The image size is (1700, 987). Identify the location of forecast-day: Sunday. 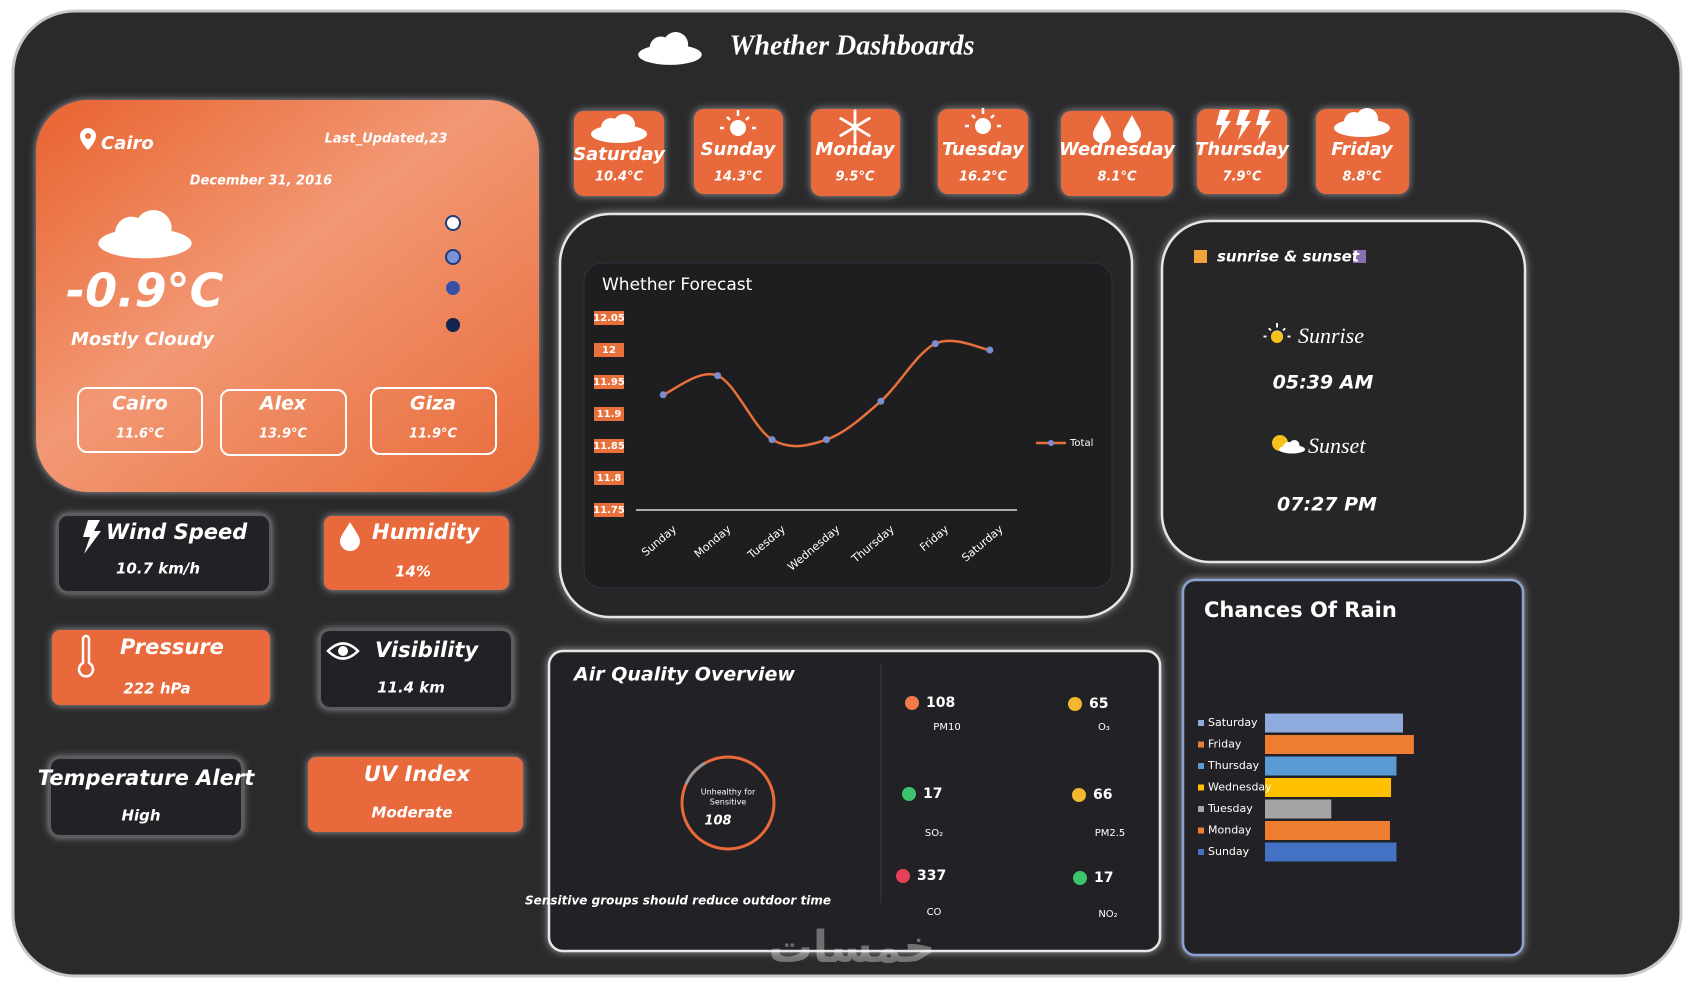
(739, 149).